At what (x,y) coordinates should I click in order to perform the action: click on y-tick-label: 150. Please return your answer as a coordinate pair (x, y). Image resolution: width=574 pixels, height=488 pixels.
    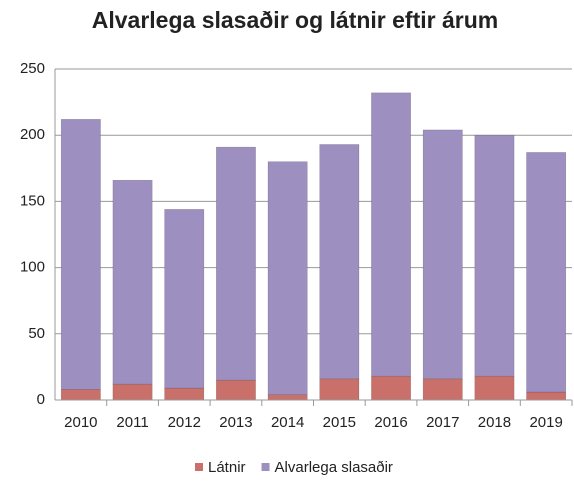
    Looking at the image, I should click on (32, 200).